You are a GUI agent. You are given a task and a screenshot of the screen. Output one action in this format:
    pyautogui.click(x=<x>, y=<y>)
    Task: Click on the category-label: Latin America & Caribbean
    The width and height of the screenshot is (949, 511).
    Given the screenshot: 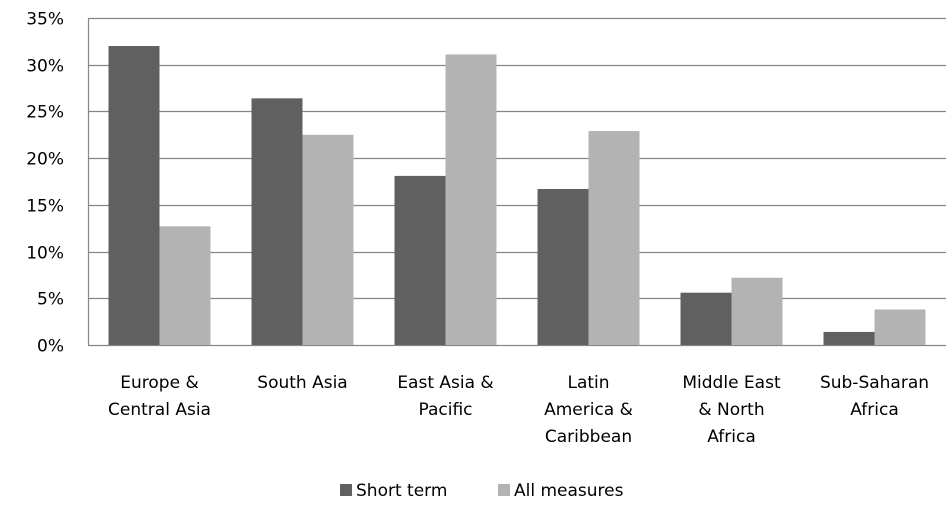 What is the action you would take?
    pyautogui.click(x=588, y=410)
    